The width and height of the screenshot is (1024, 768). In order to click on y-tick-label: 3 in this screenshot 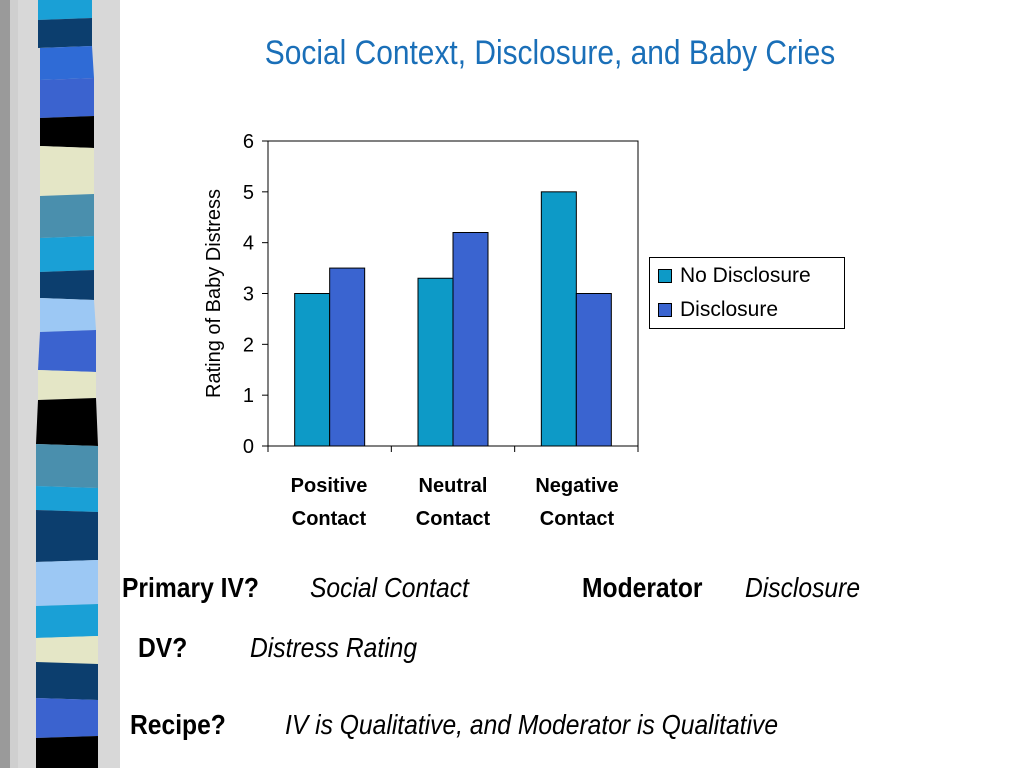, I will do `click(248, 295)`.